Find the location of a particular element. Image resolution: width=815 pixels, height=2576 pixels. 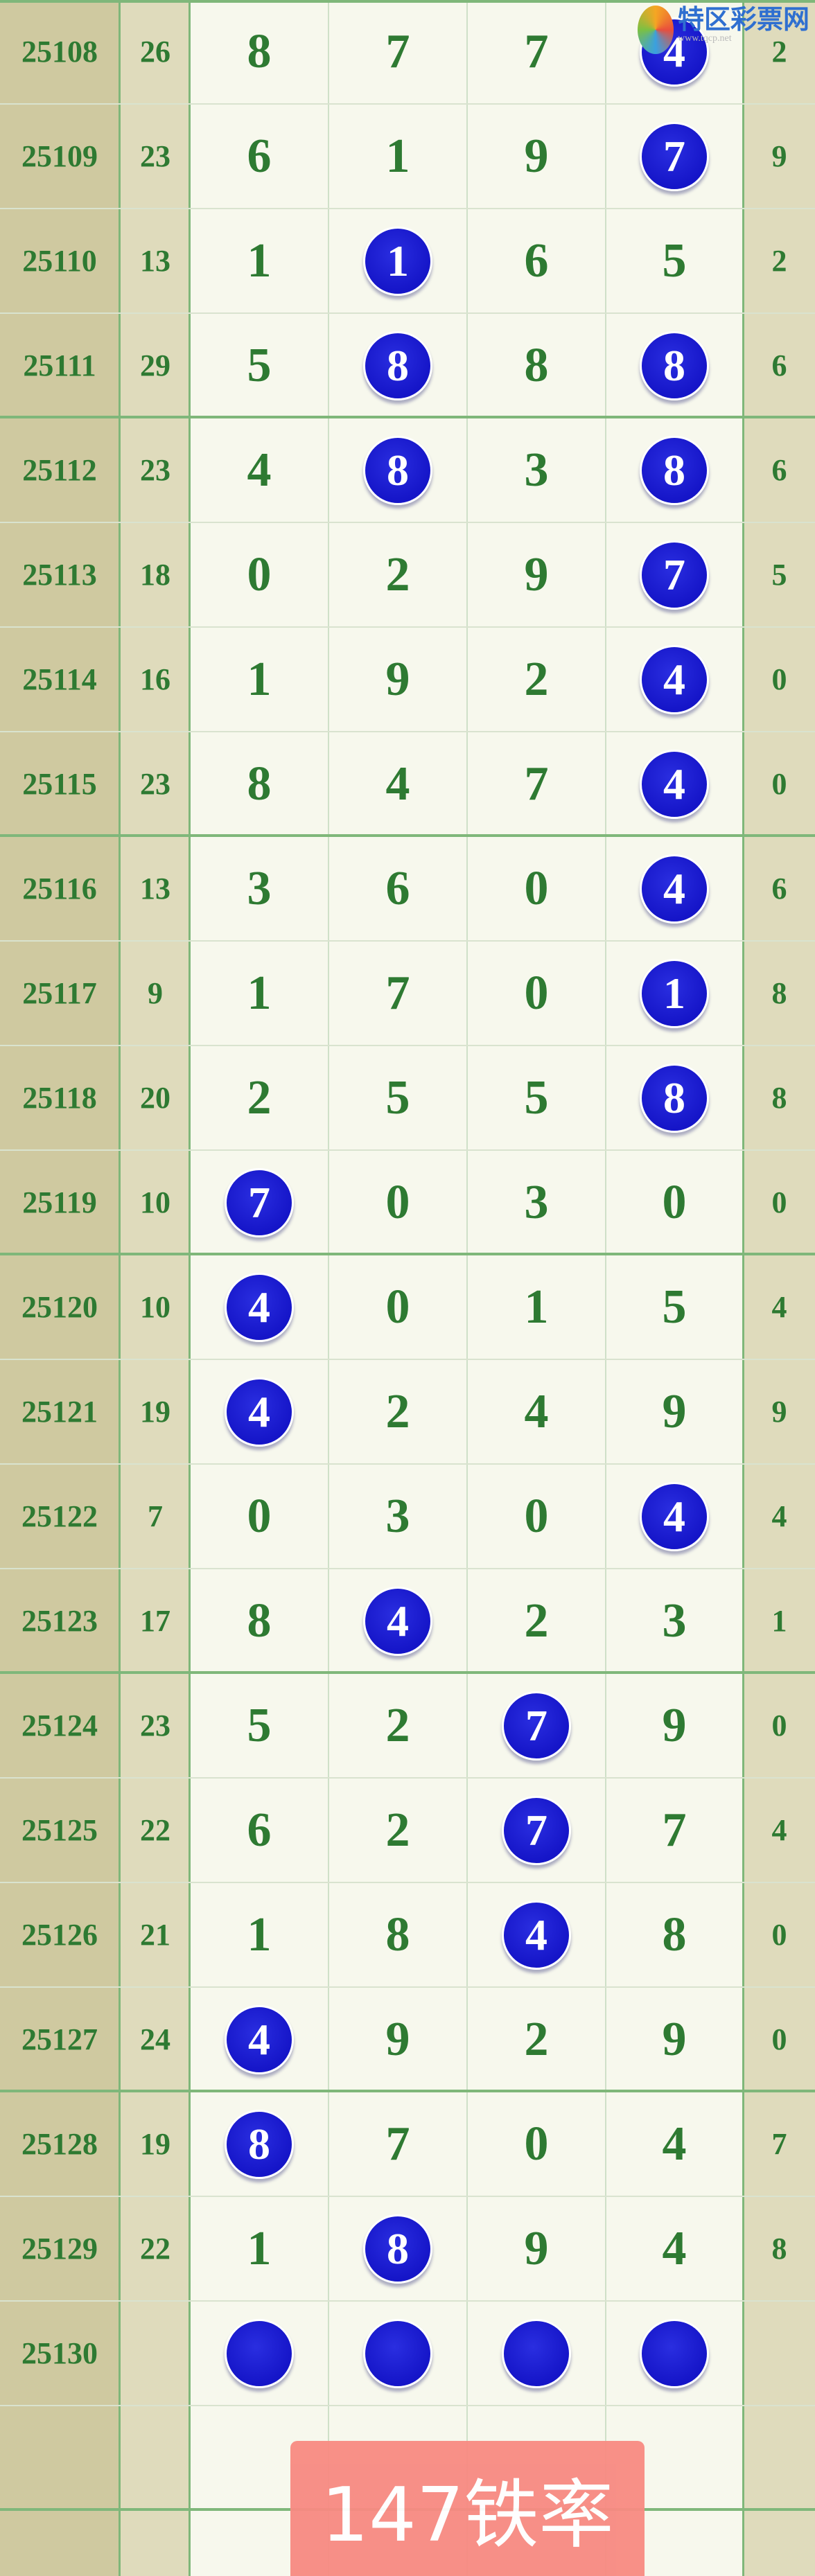

issue-number: 25111 is located at coordinates (59, 365).